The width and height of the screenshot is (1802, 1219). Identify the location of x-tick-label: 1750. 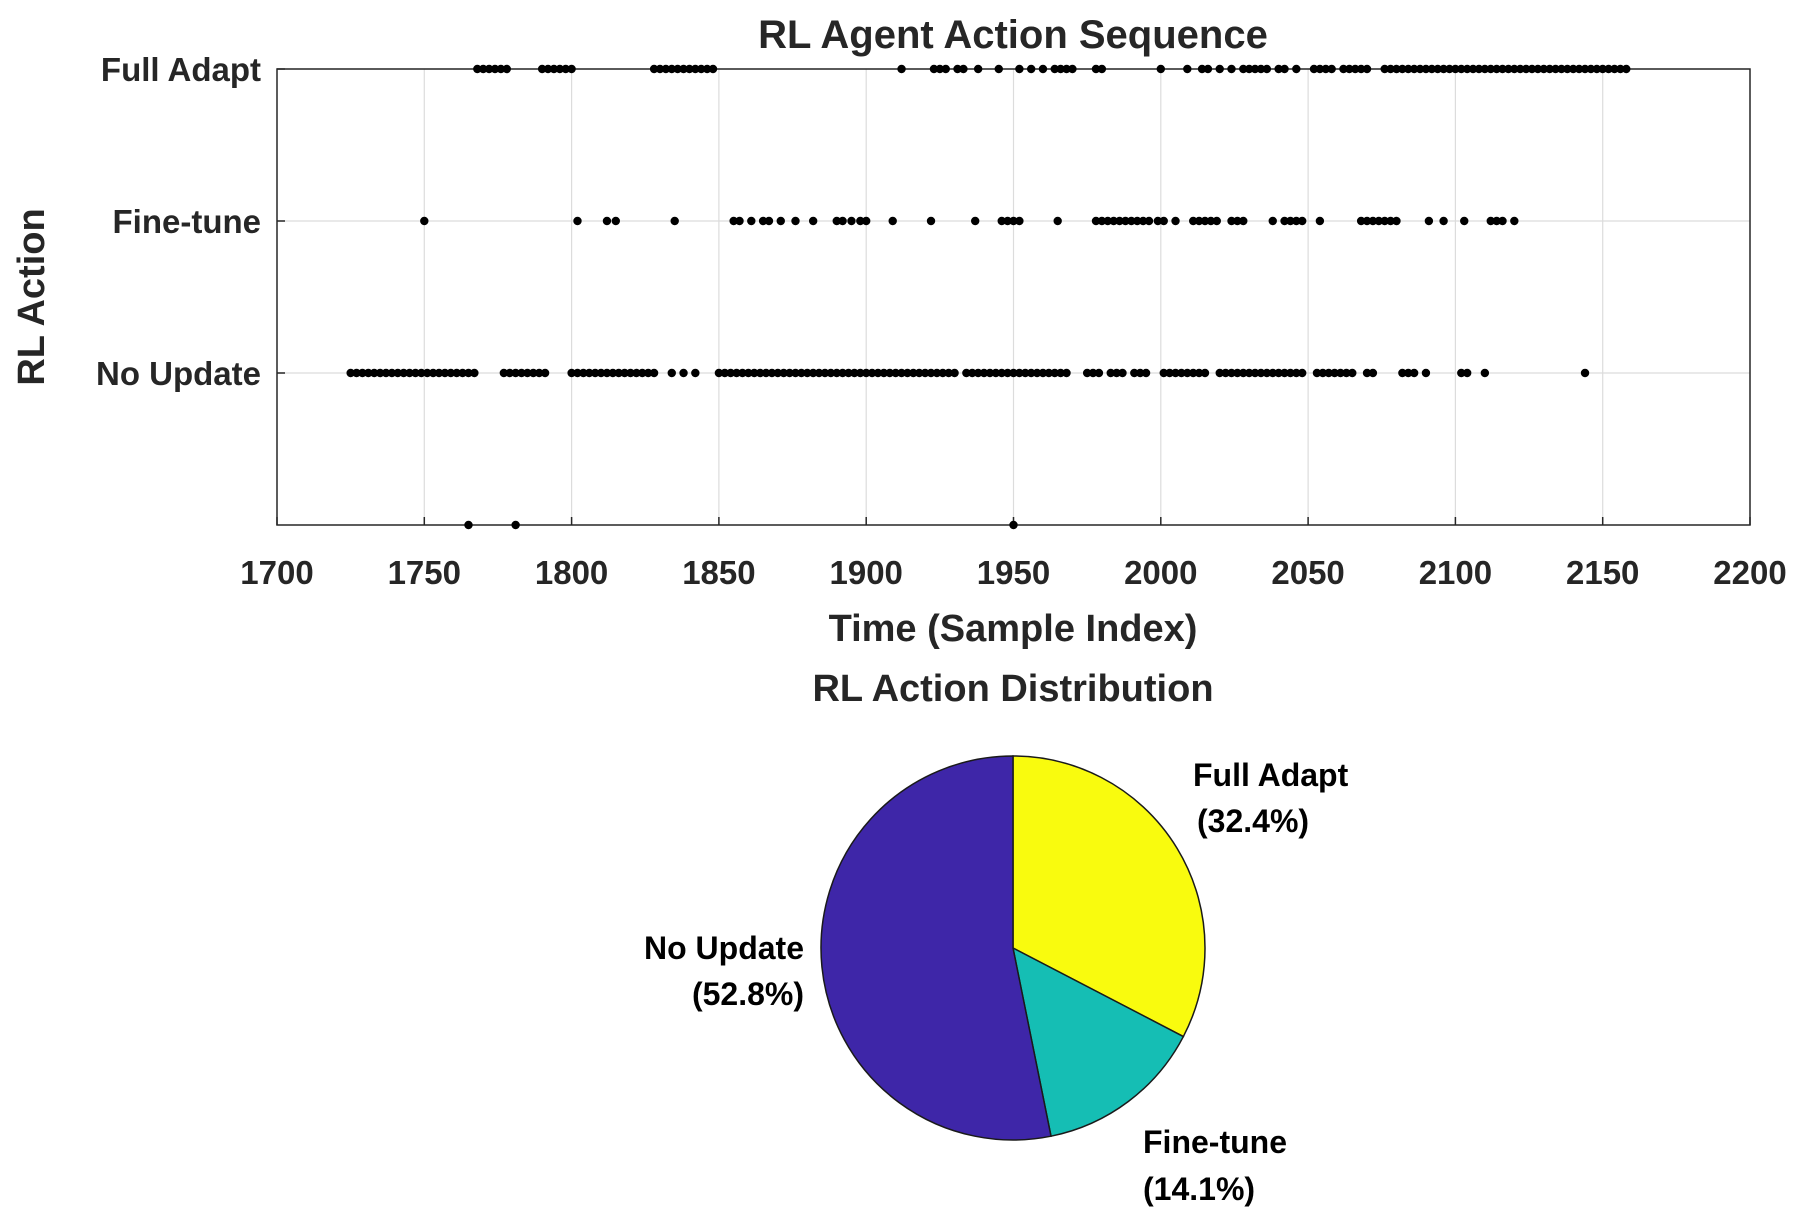
(424, 572).